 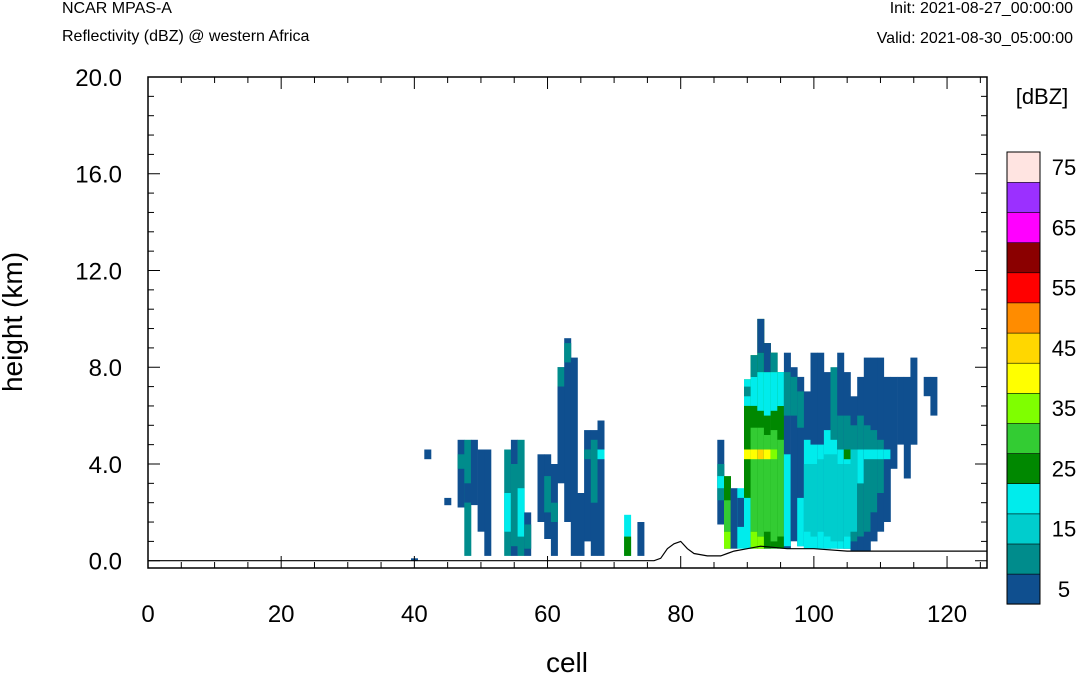 I want to click on colorbar: 5 15 25 35 45 55 65 75, so click(x=1041, y=378).